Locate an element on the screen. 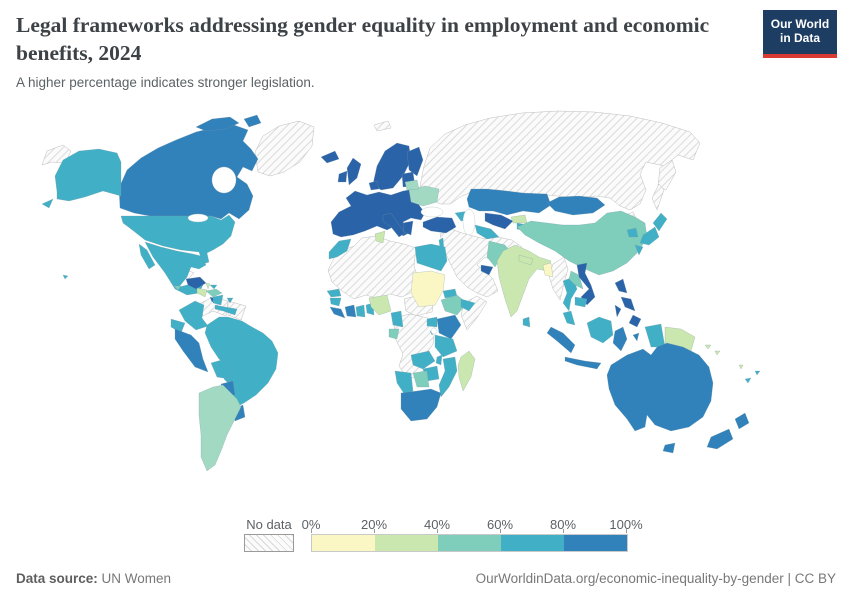  country-argentina-and-chile is located at coordinates (220, 428).